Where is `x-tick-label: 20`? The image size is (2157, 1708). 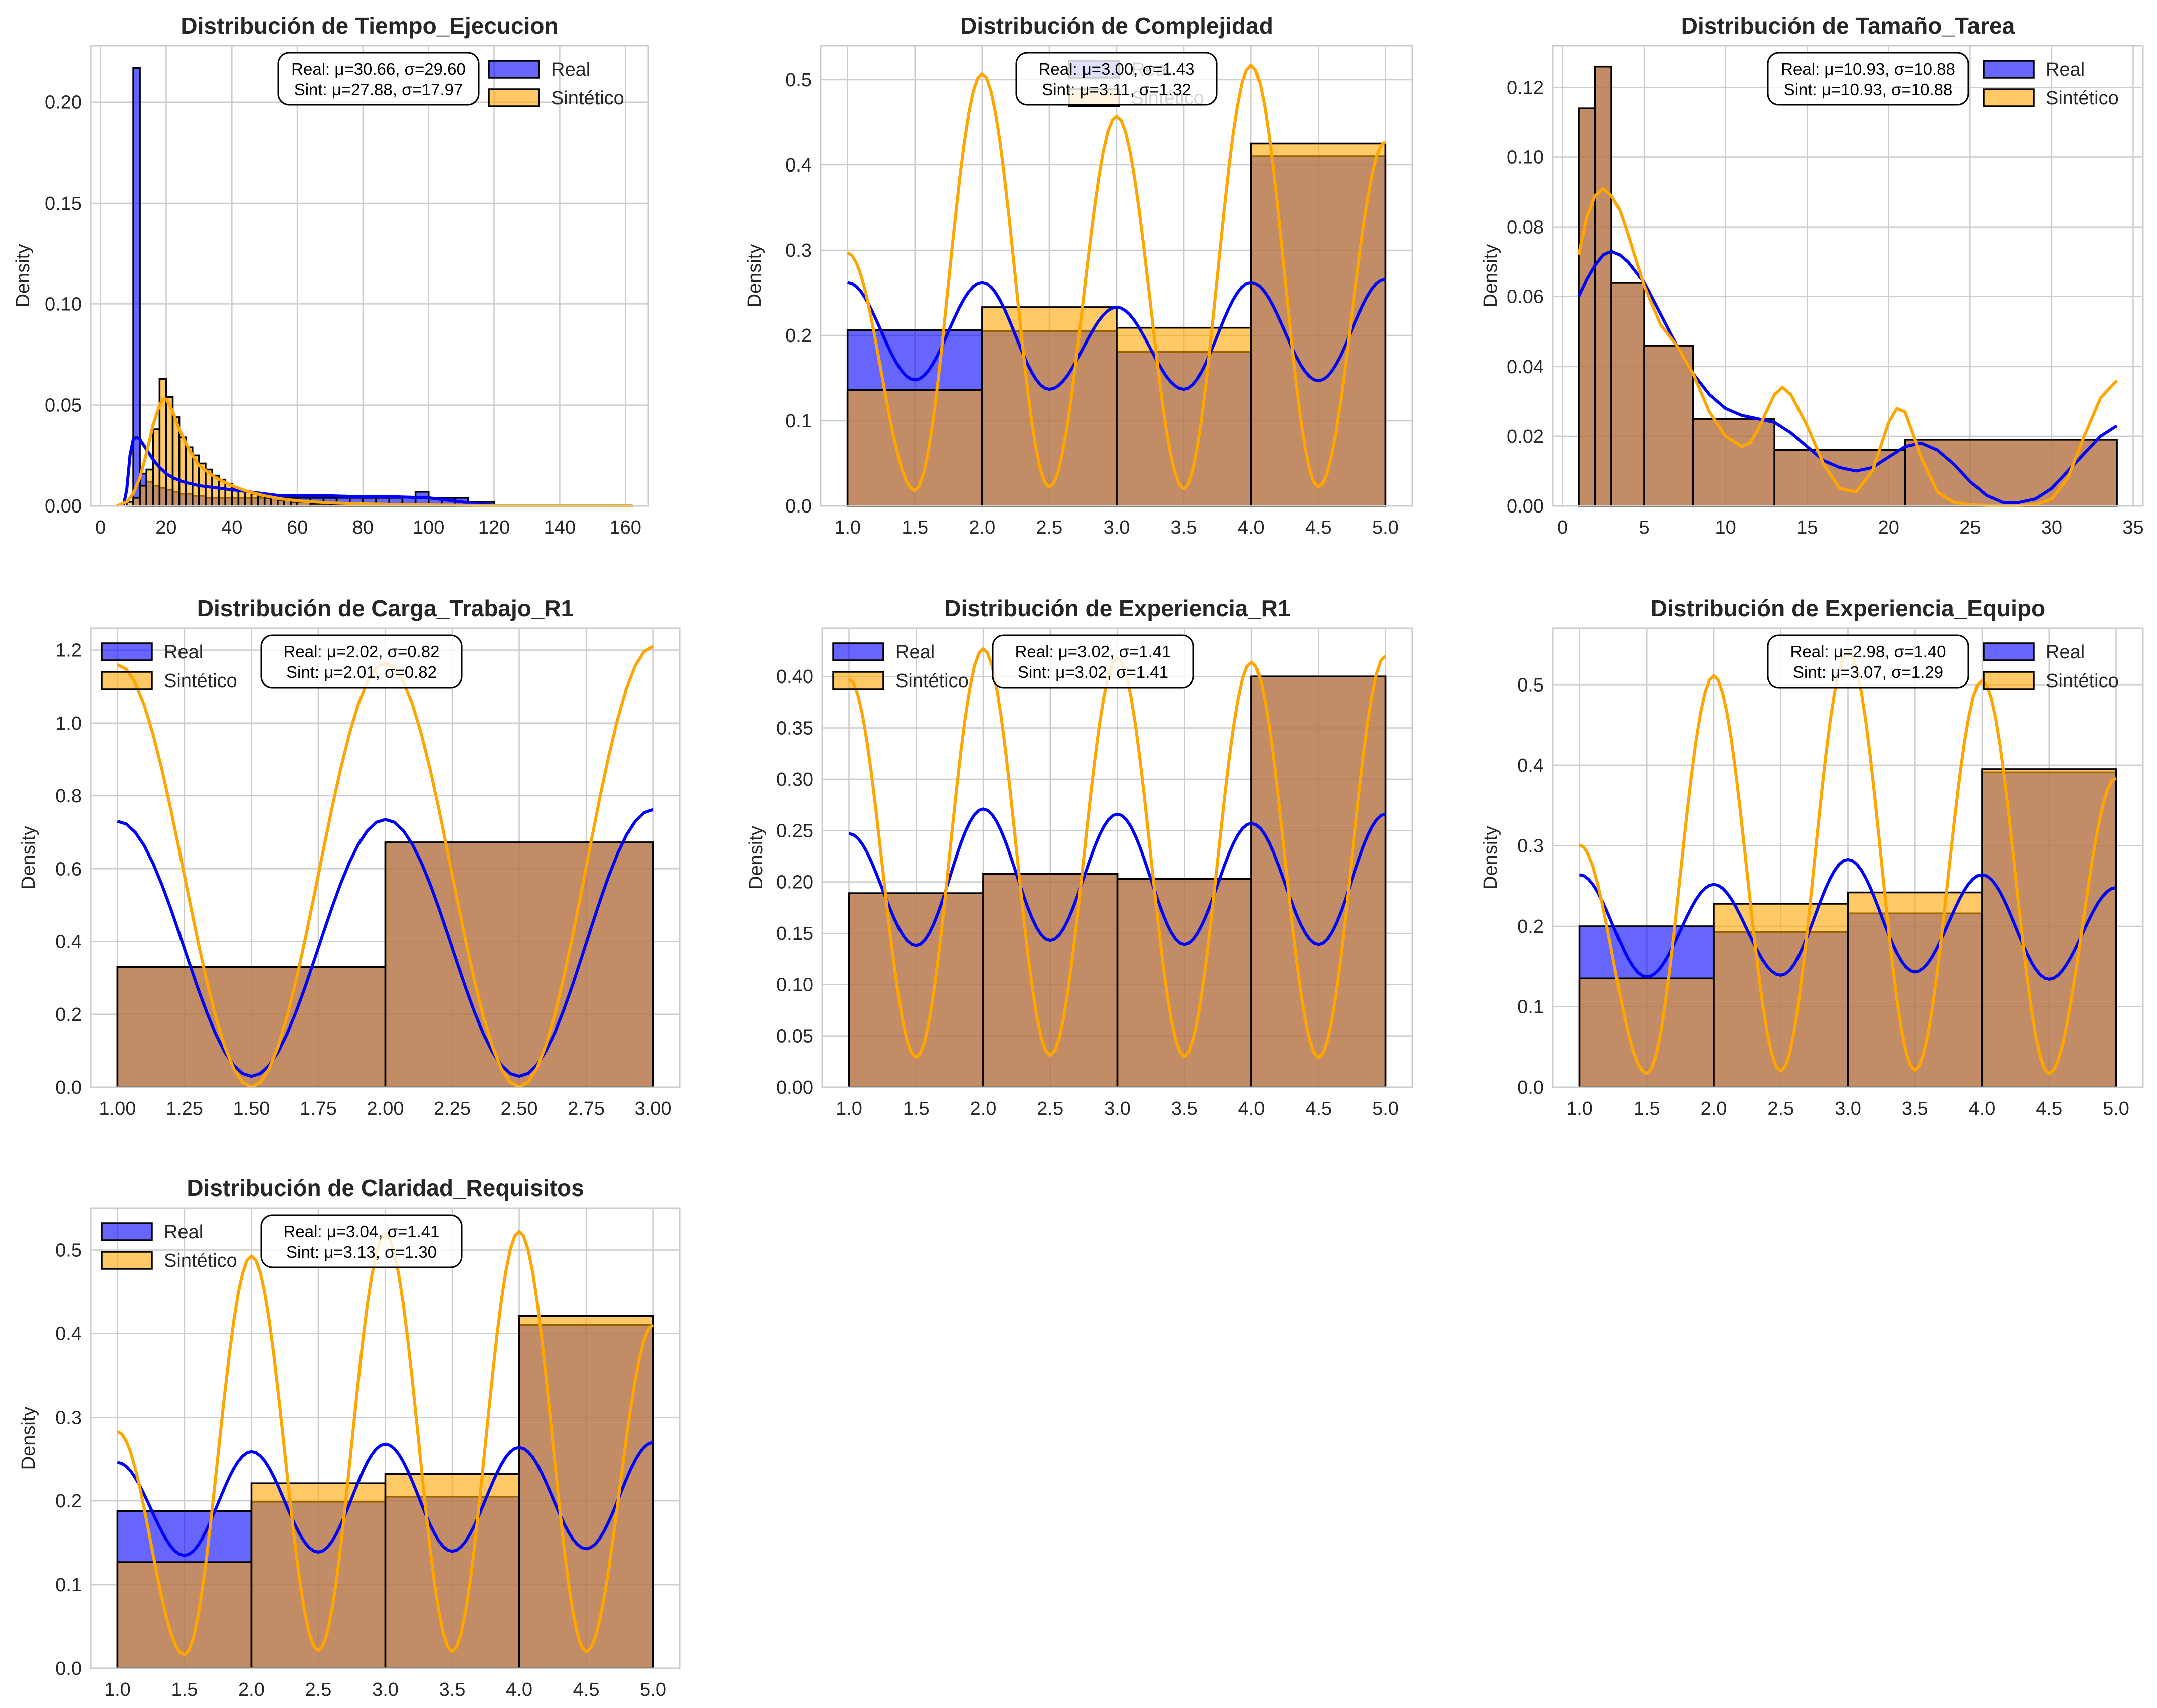
x-tick-label: 20 is located at coordinates (1888, 528).